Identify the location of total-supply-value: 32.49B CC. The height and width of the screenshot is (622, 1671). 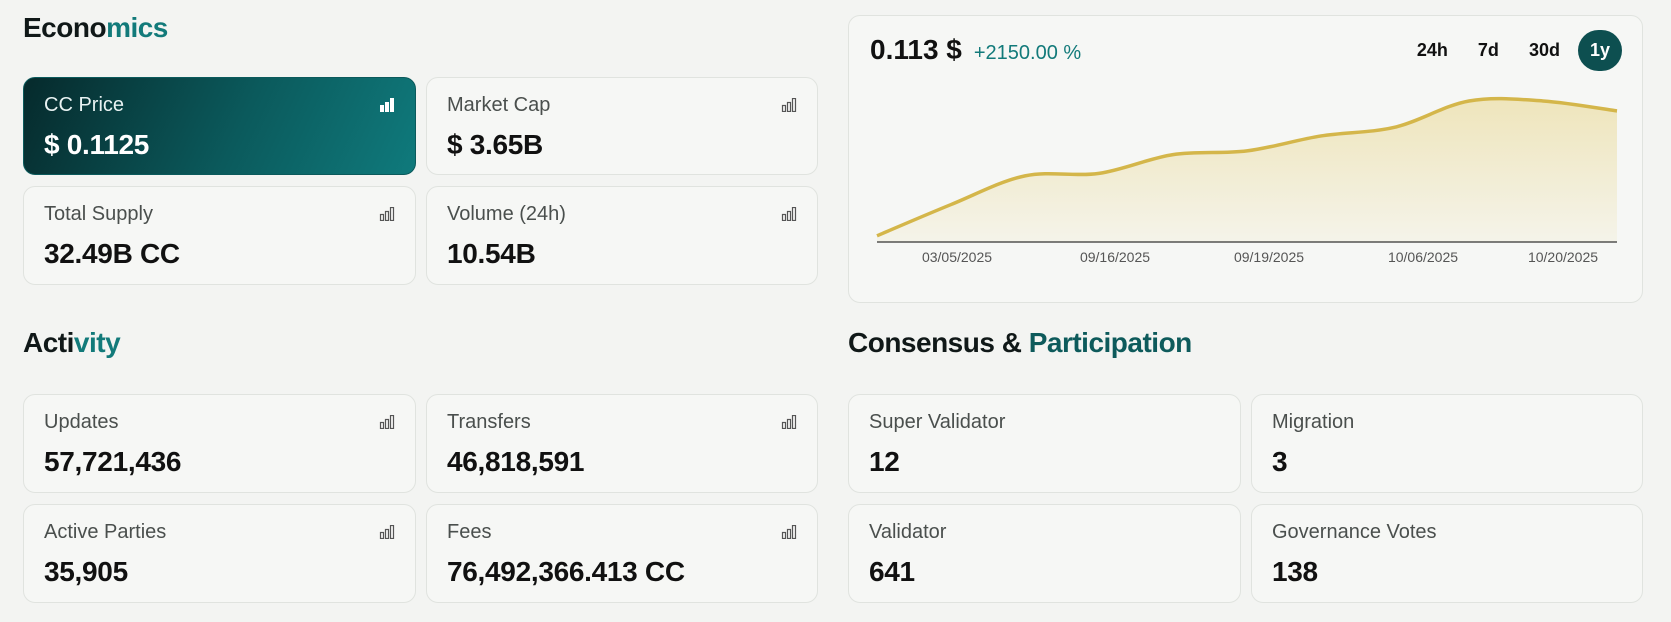
(112, 253).